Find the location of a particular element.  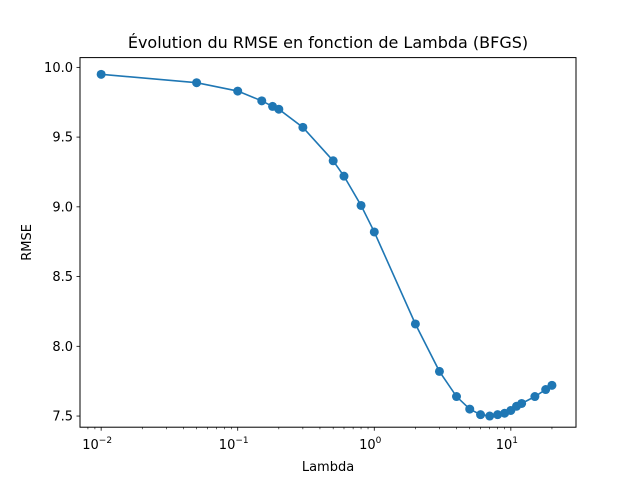

y-tick-label: 8.5 is located at coordinates (62, 277).